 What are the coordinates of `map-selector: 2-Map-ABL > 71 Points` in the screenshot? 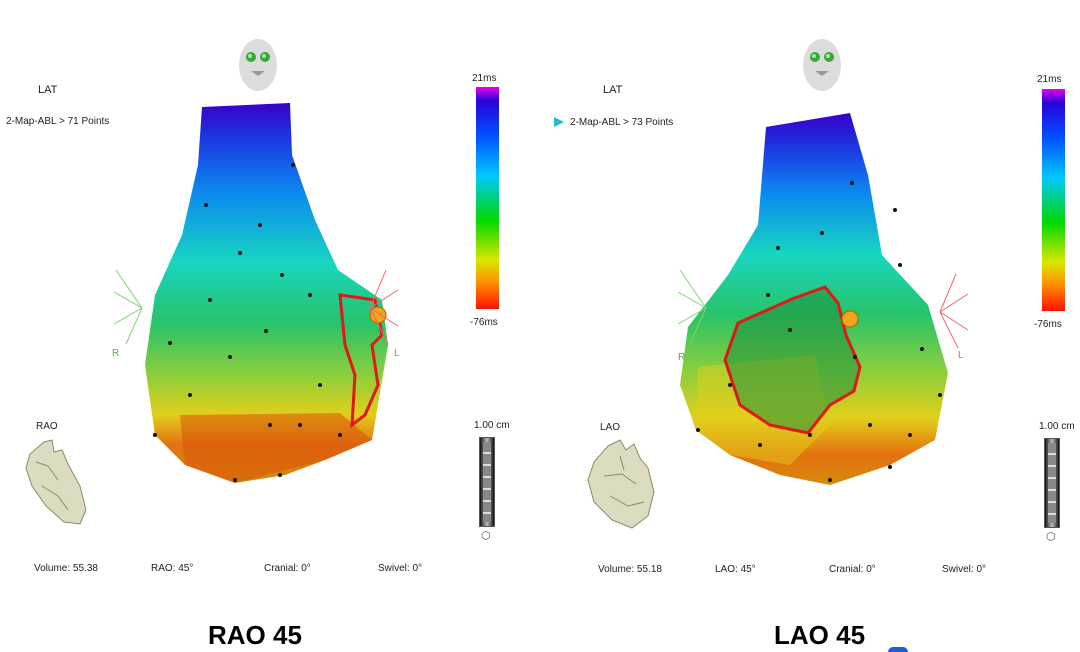 It's located at (58, 121).